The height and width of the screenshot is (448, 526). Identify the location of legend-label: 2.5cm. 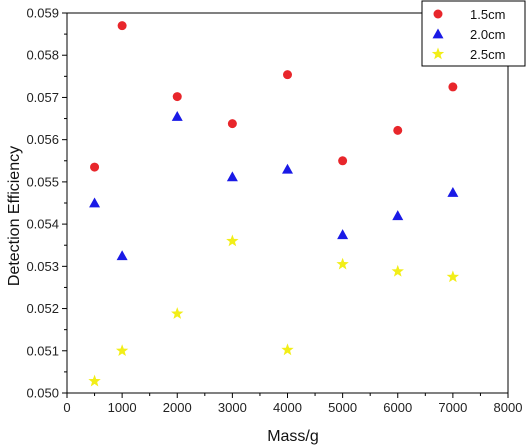
(487, 54).